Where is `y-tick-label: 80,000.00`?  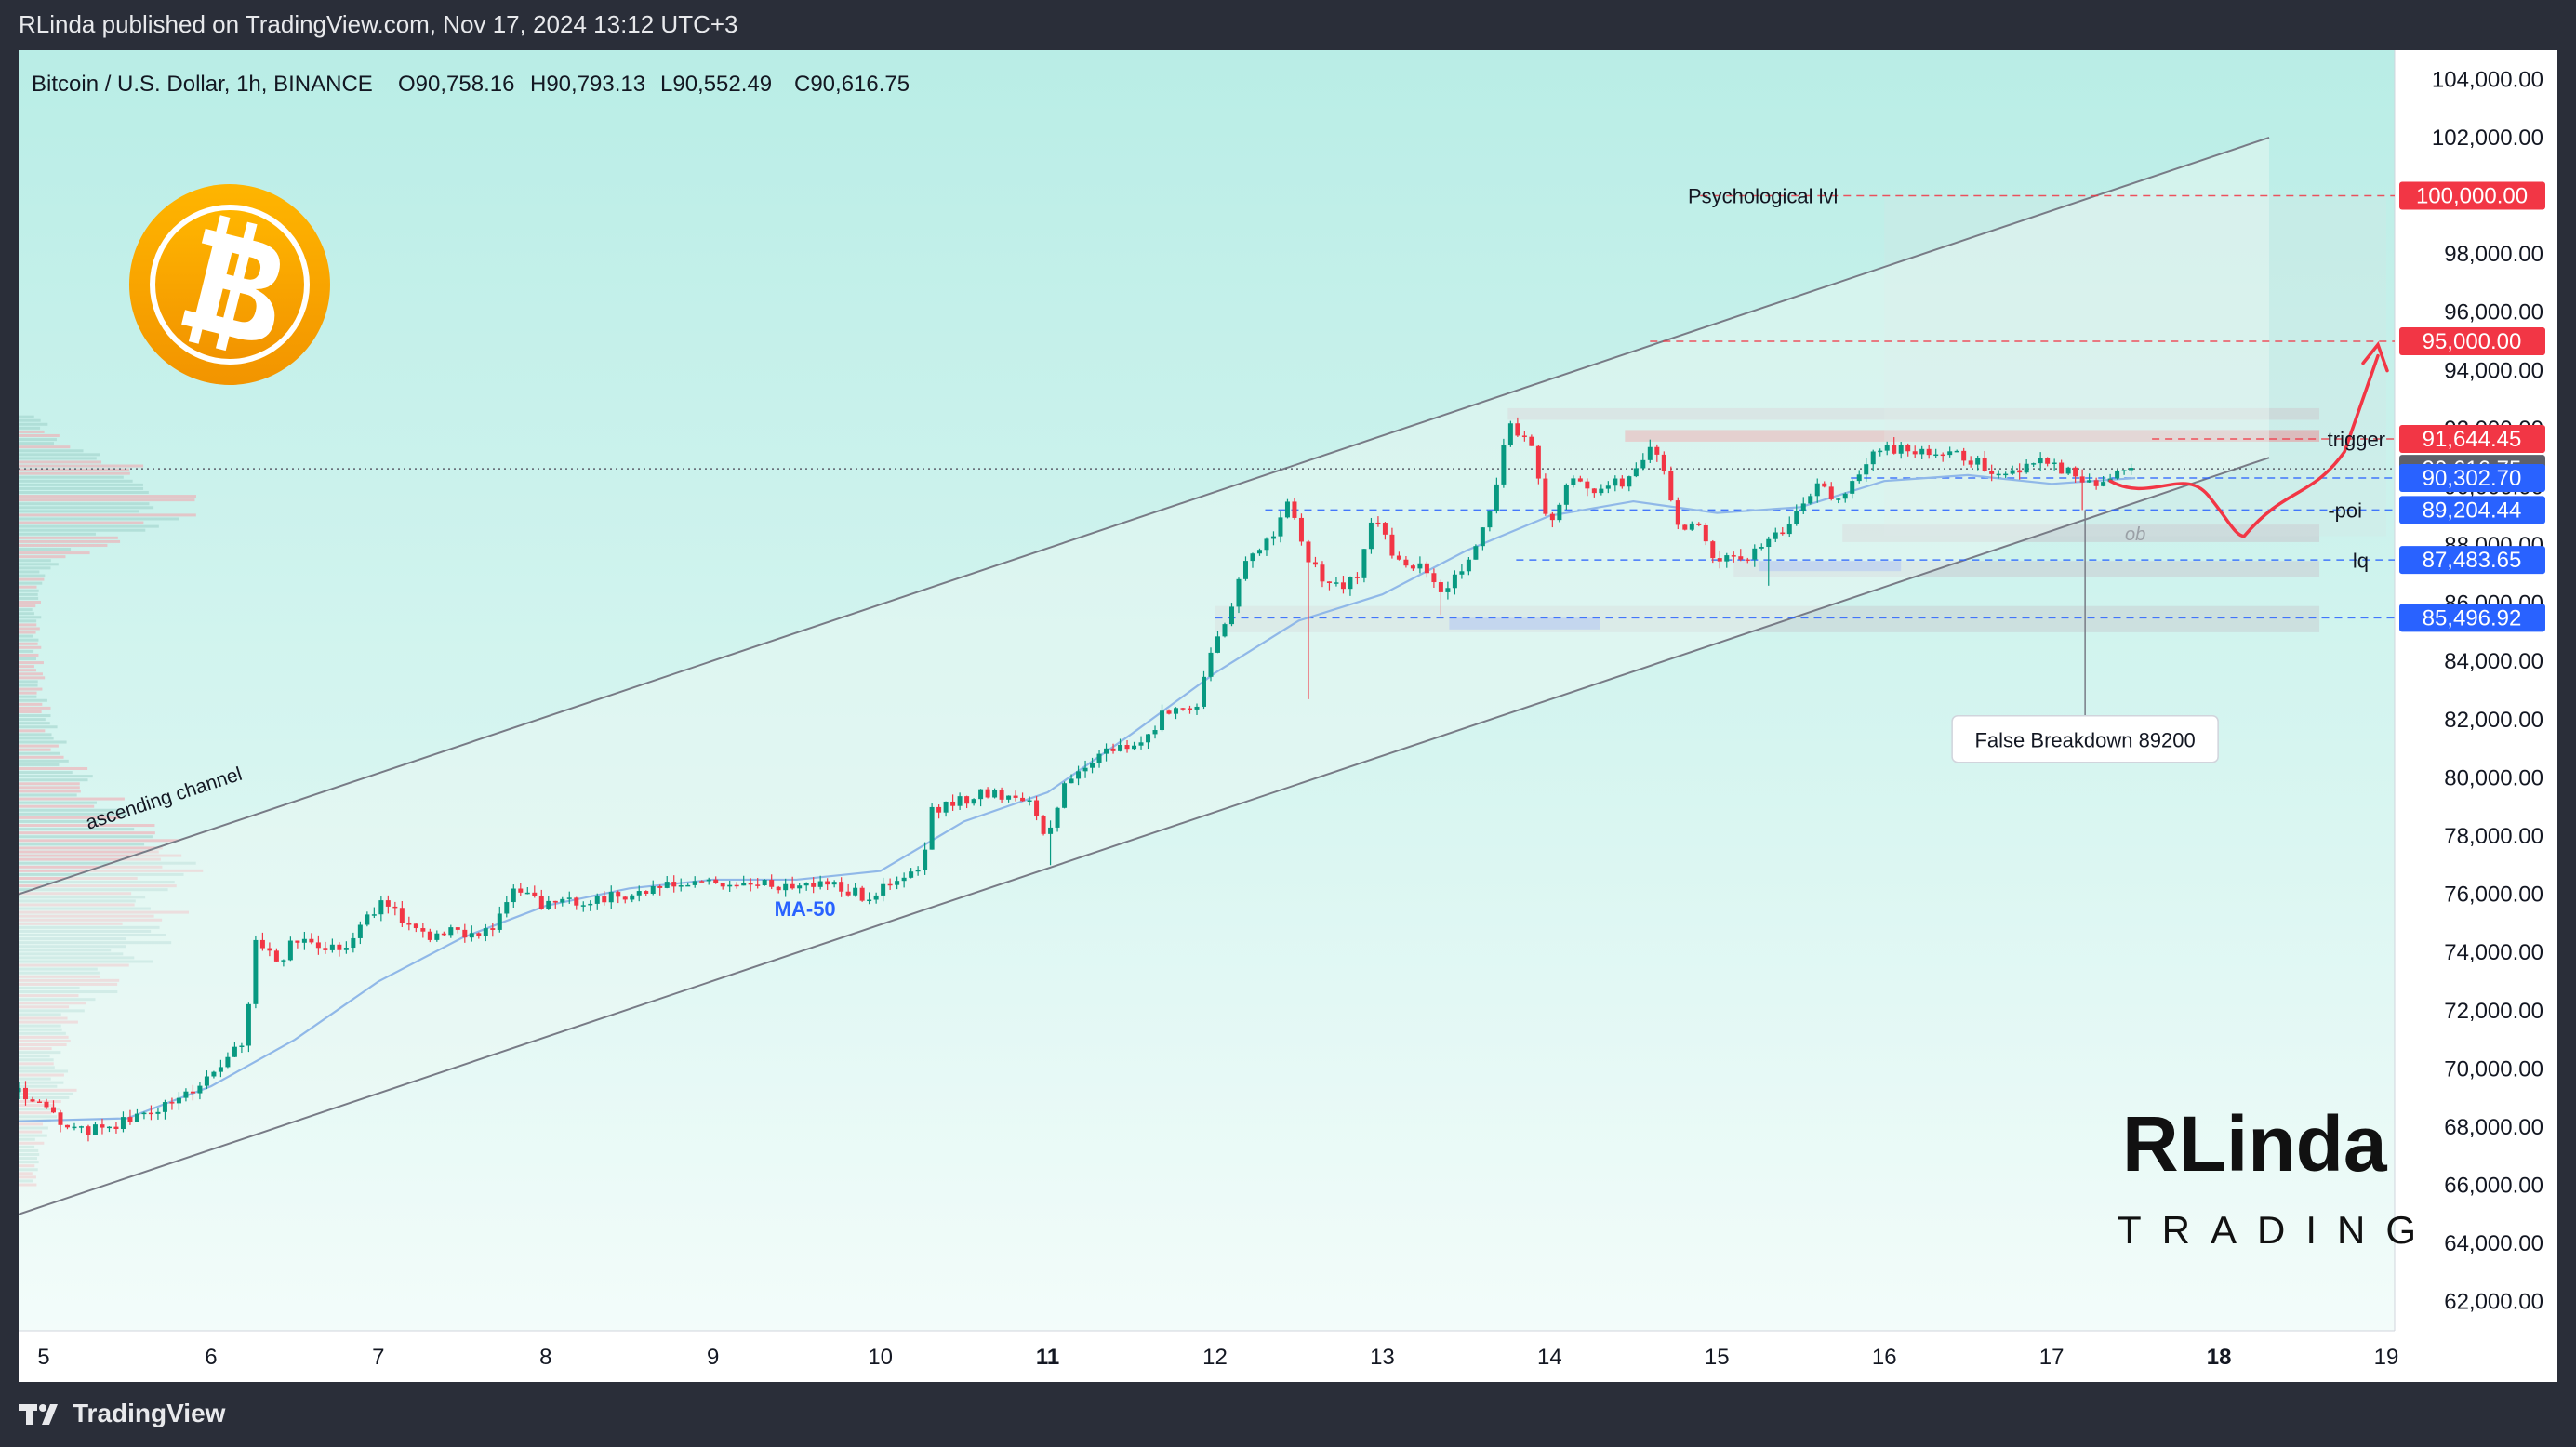 y-tick-label: 80,000.00 is located at coordinates (2493, 778).